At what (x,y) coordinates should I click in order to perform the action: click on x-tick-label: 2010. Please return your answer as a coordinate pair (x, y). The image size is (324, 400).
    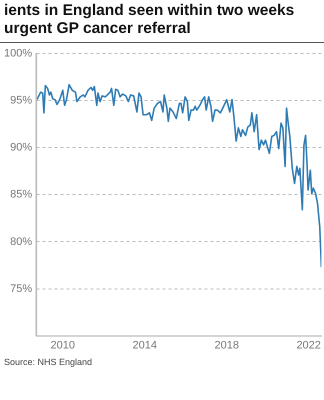
    Looking at the image, I should click on (63, 345).